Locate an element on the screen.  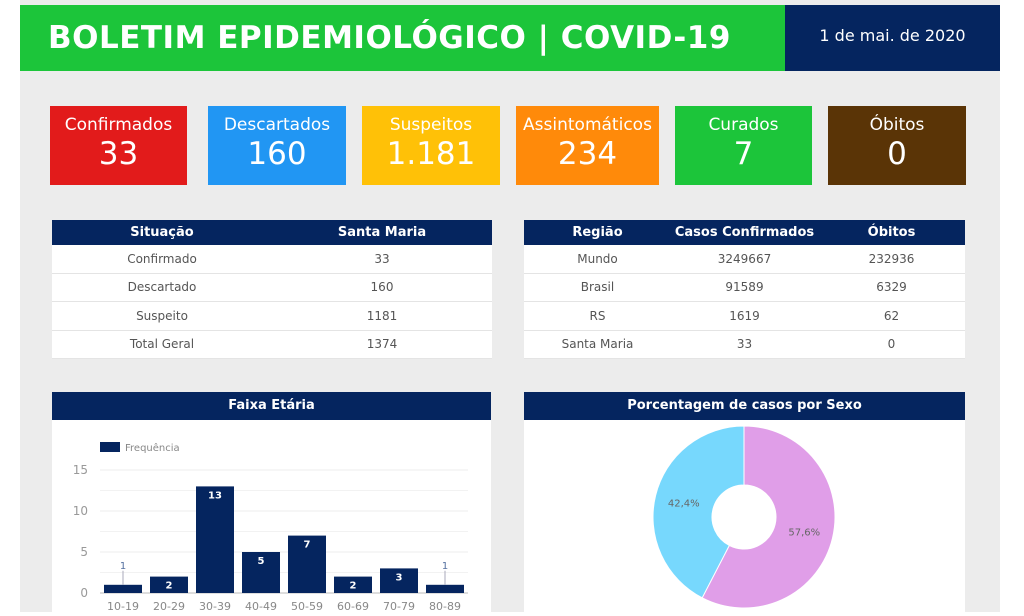
x-tick-label: 50-59 is located at coordinates (307, 606).